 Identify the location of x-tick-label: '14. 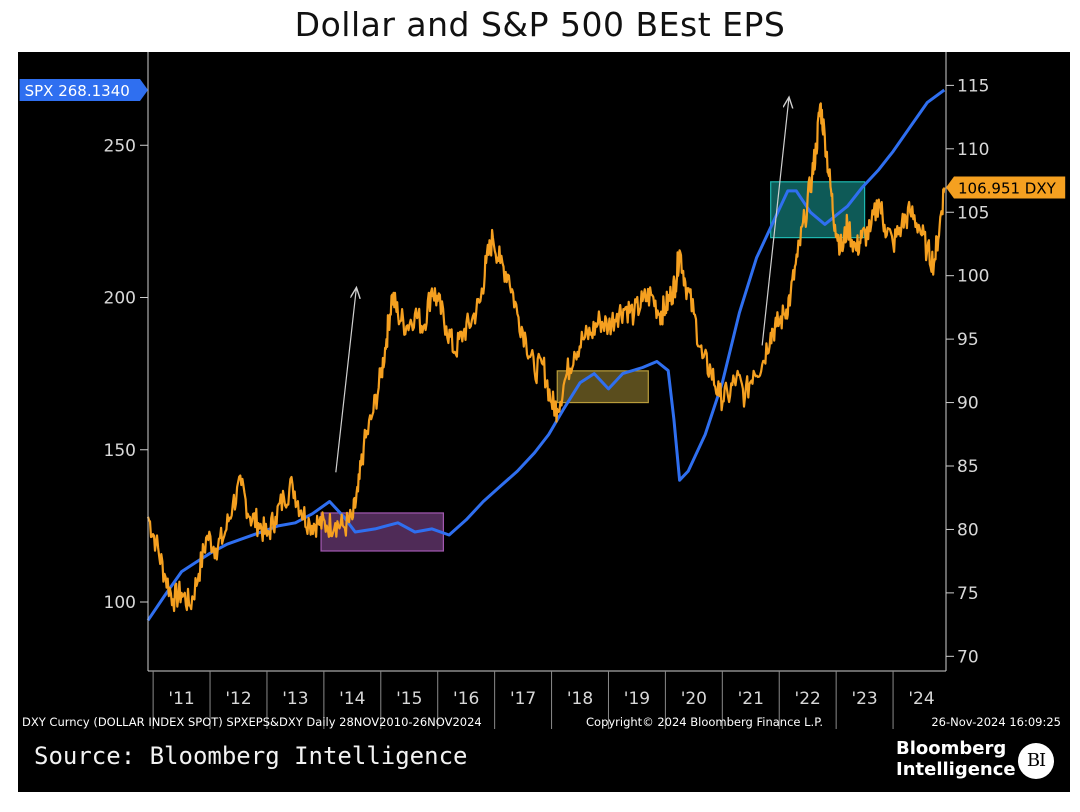
(352, 699).